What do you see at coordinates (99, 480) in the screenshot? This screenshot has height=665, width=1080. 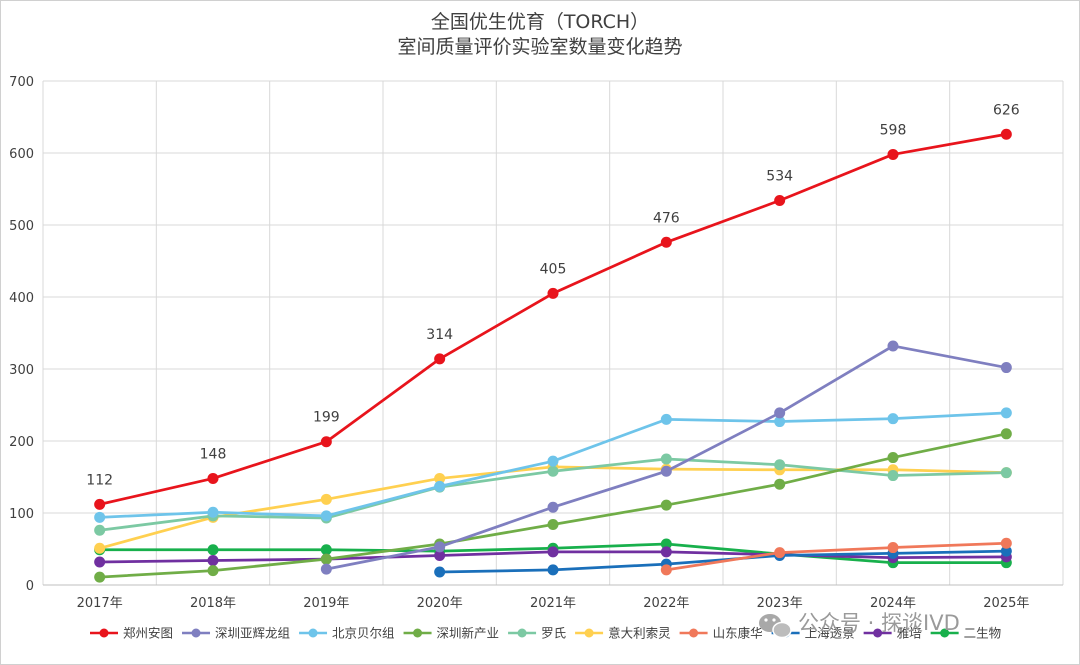 I see `data-label: 112` at bounding box center [99, 480].